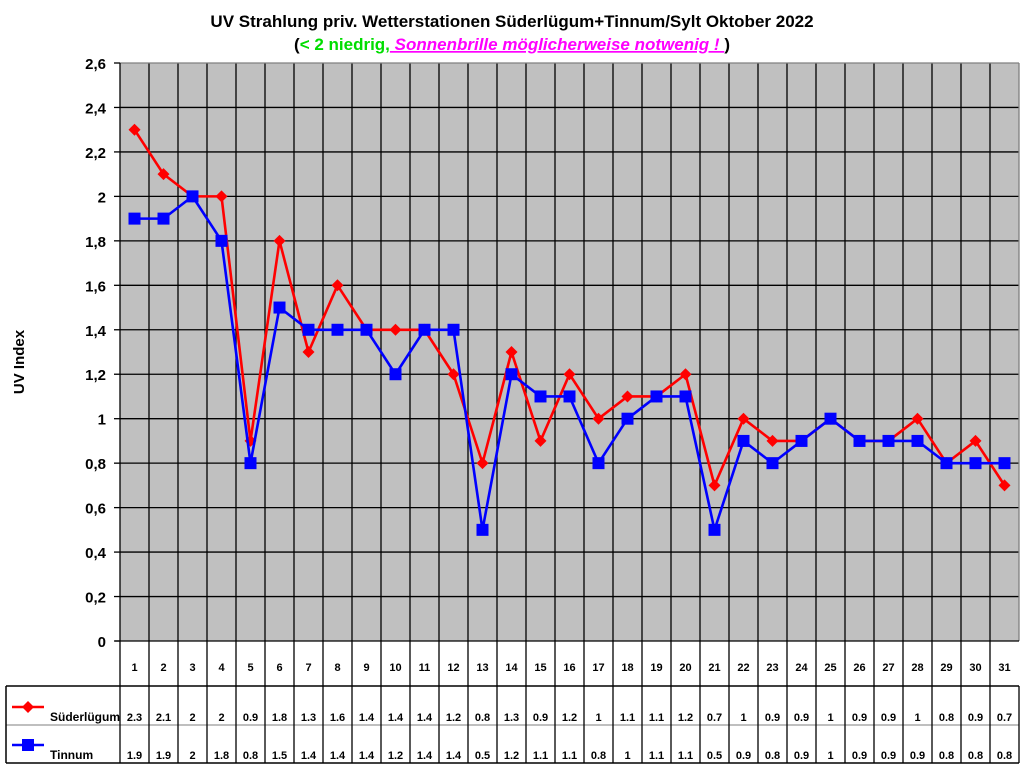 The height and width of the screenshot is (768, 1024). I want to click on table-cell-value: 1.3, so click(511, 718).